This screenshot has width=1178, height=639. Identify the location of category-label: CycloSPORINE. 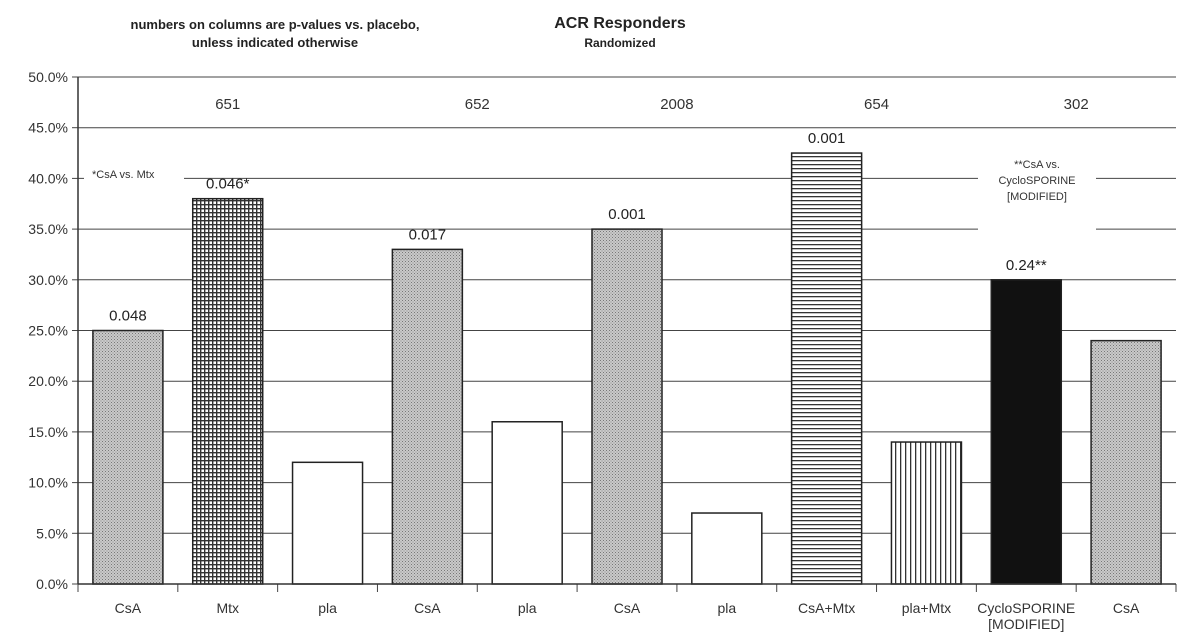
(1026, 608).